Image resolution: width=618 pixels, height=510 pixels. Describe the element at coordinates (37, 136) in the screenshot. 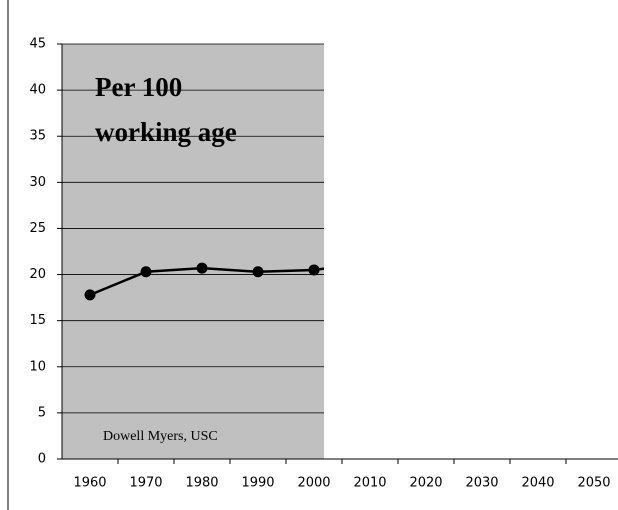

I see `y-tick-label: 35` at that location.